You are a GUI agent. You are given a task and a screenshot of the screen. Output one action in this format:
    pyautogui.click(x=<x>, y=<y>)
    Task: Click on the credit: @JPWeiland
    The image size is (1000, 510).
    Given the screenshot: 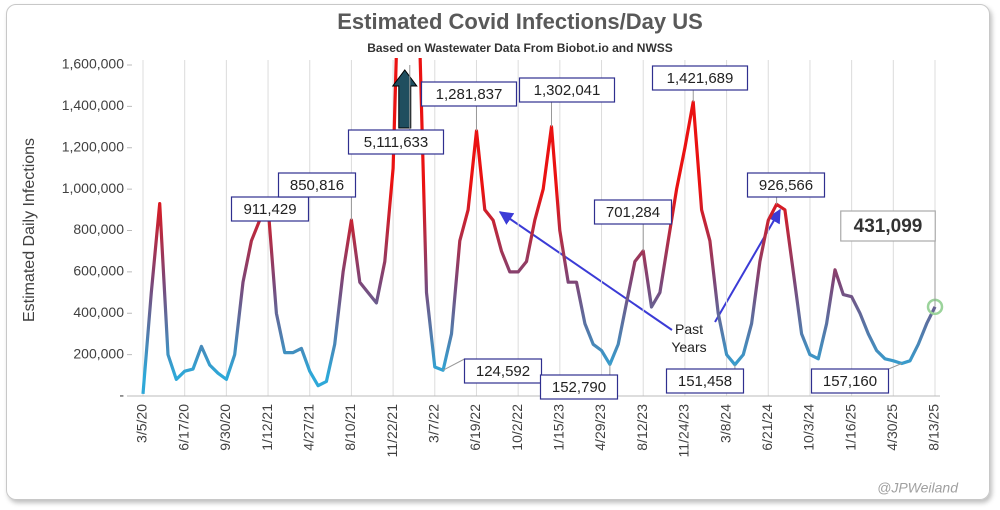 What is the action you would take?
    pyautogui.click(x=918, y=488)
    